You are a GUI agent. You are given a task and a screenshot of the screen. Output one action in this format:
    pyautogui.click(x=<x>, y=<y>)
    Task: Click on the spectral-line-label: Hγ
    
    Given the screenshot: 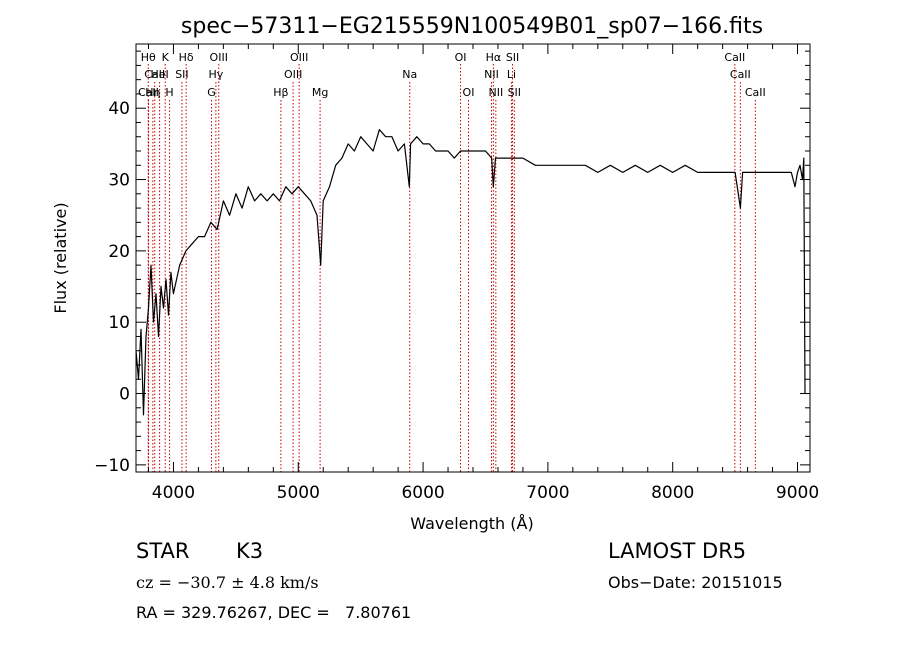 What is the action you would take?
    pyautogui.click(x=215, y=74)
    